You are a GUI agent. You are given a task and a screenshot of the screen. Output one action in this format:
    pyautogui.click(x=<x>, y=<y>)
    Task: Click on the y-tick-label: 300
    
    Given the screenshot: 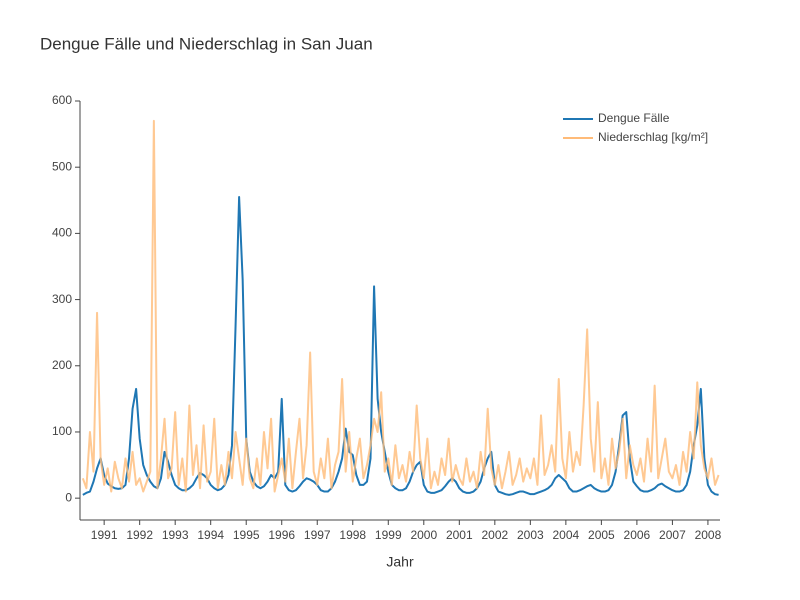 What is the action you would take?
    pyautogui.click(x=62, y=299)
    